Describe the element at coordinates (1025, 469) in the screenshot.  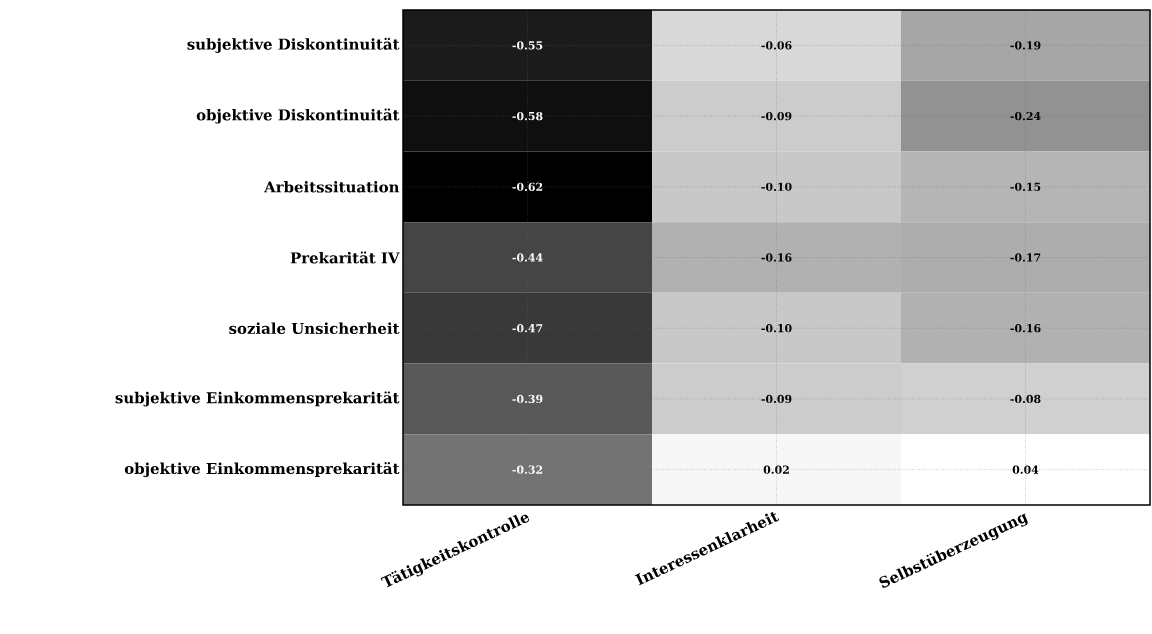
I see `data-label: 0.04` at that location.